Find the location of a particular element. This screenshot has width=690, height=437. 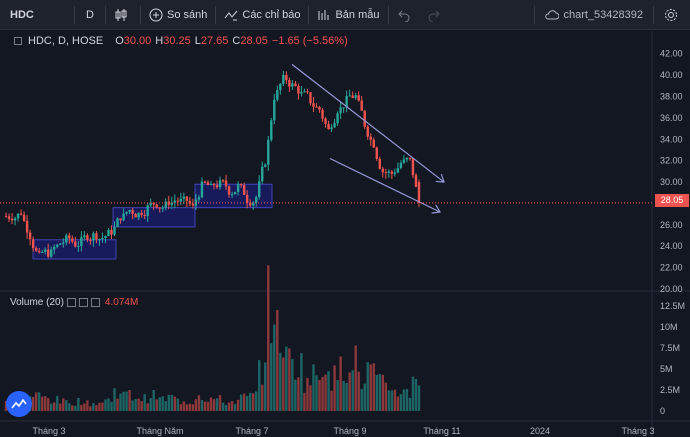

collapse-icon is located at coordinates (18, 41).